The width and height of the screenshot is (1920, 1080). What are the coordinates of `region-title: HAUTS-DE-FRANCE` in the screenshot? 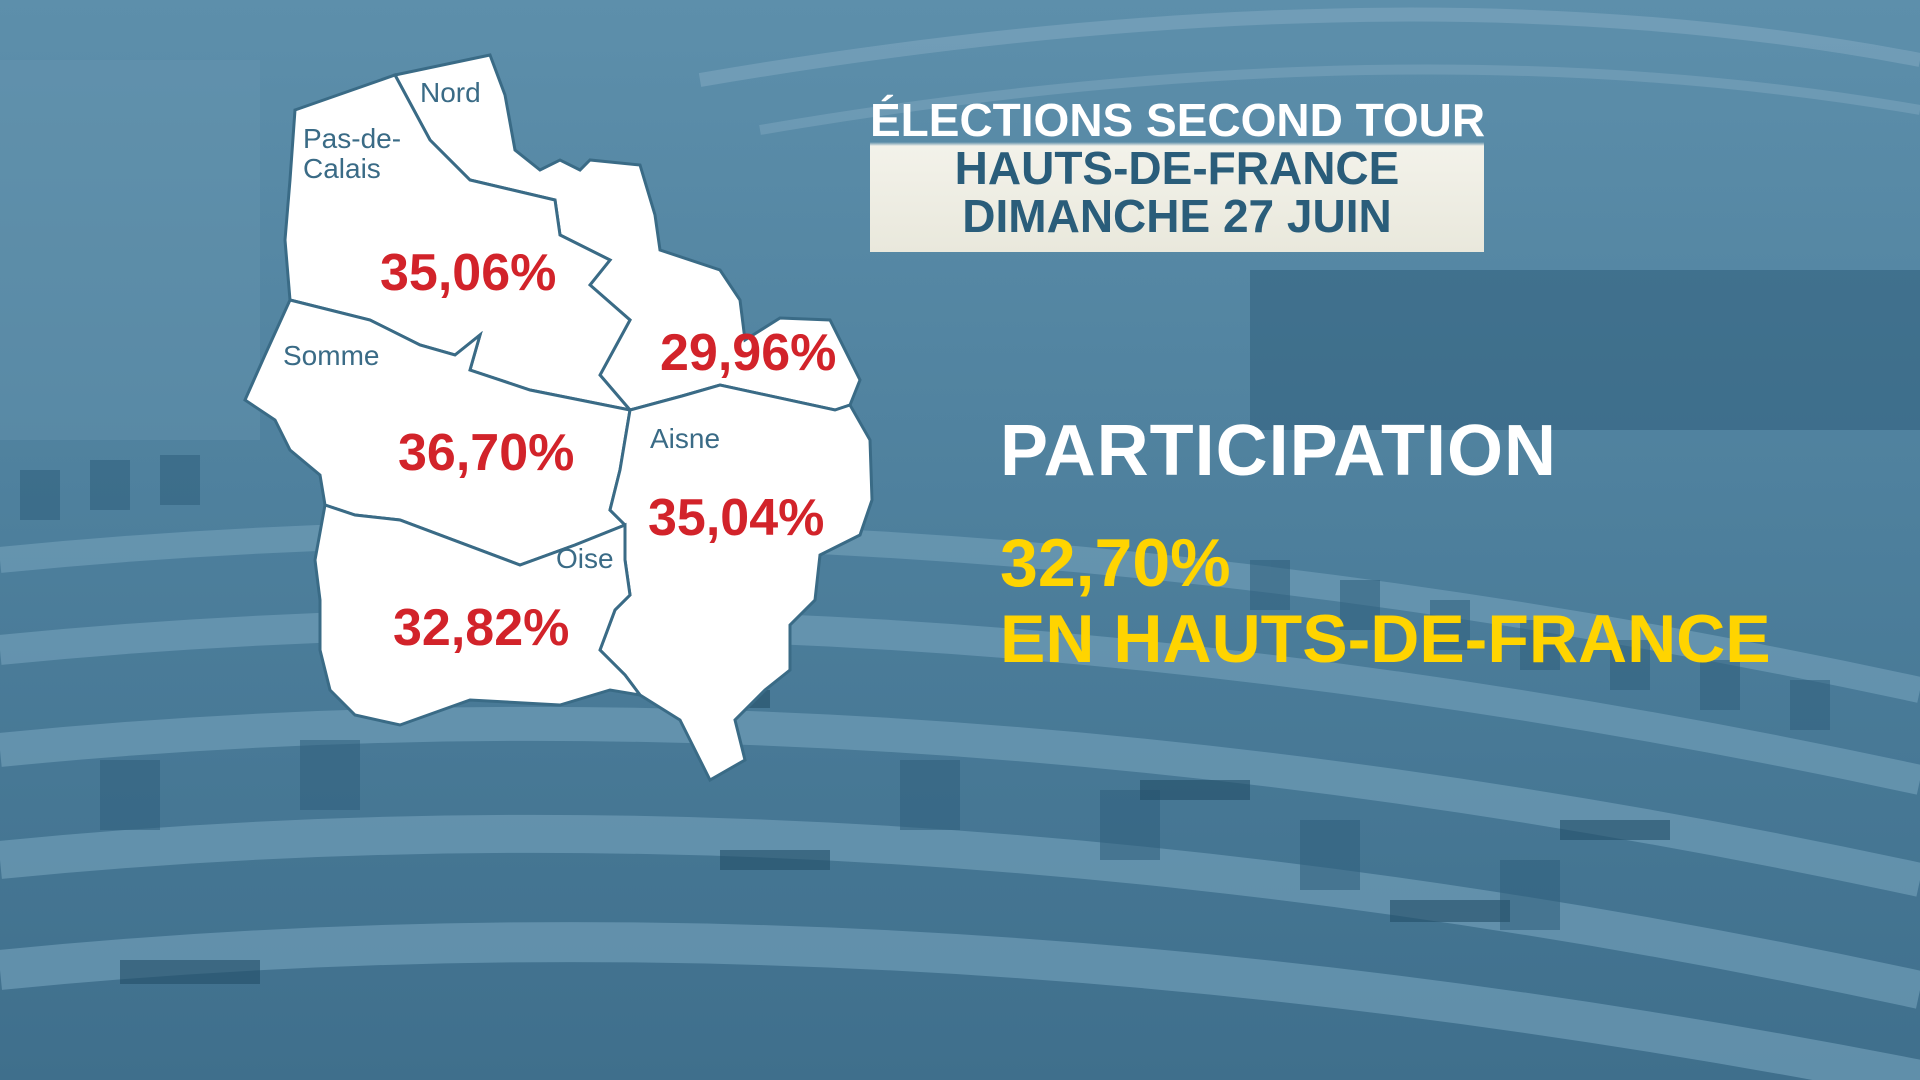 It's located at (1177, 168).